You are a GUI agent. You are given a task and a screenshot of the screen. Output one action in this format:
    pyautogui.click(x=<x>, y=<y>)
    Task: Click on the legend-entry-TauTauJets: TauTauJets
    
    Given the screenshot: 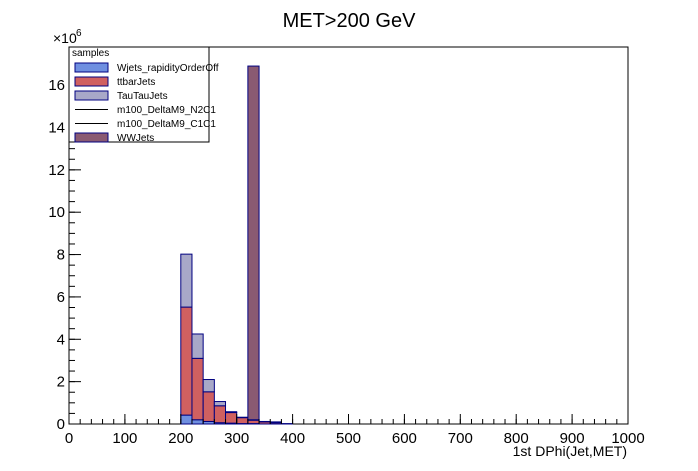 What is the action you would take?
    pyautogui.click(x=142, y=96)
    